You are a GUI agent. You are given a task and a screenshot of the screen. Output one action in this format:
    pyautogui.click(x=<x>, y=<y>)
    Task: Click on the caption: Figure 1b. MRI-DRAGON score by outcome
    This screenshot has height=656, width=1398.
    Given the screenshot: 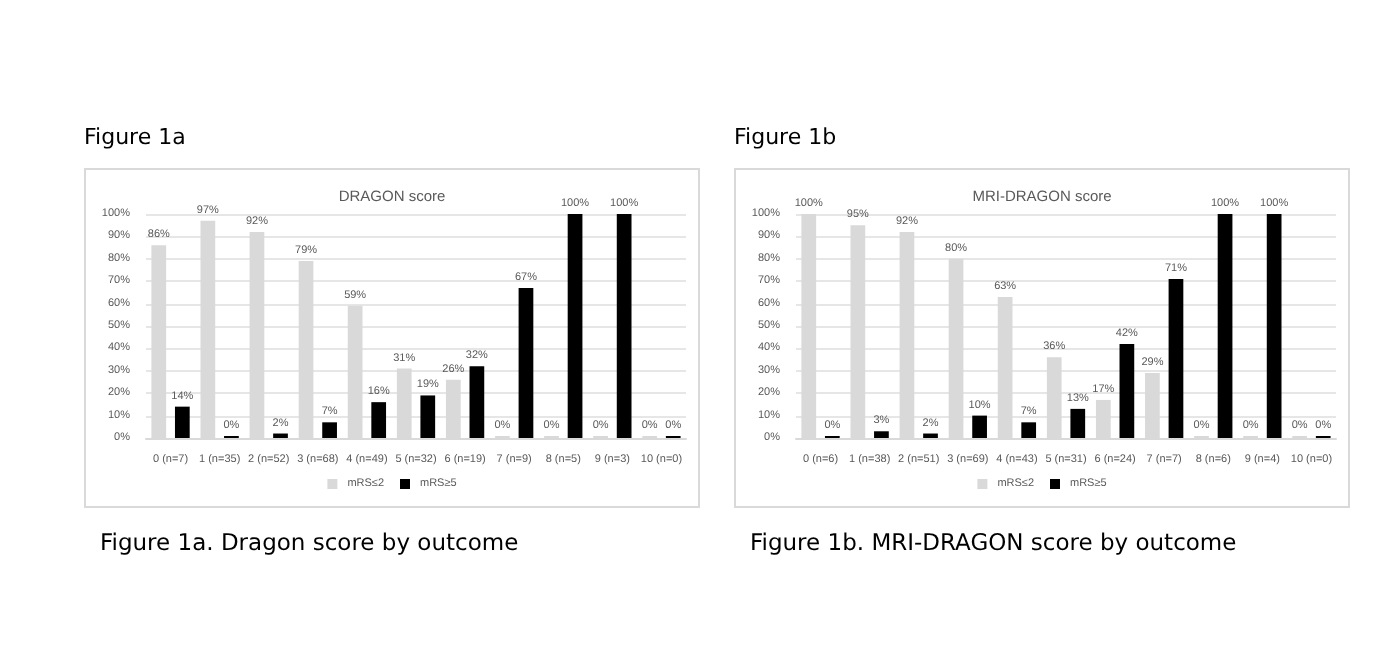 What is the action you would take?
    pyautogui.click(x=993, y=542)
    